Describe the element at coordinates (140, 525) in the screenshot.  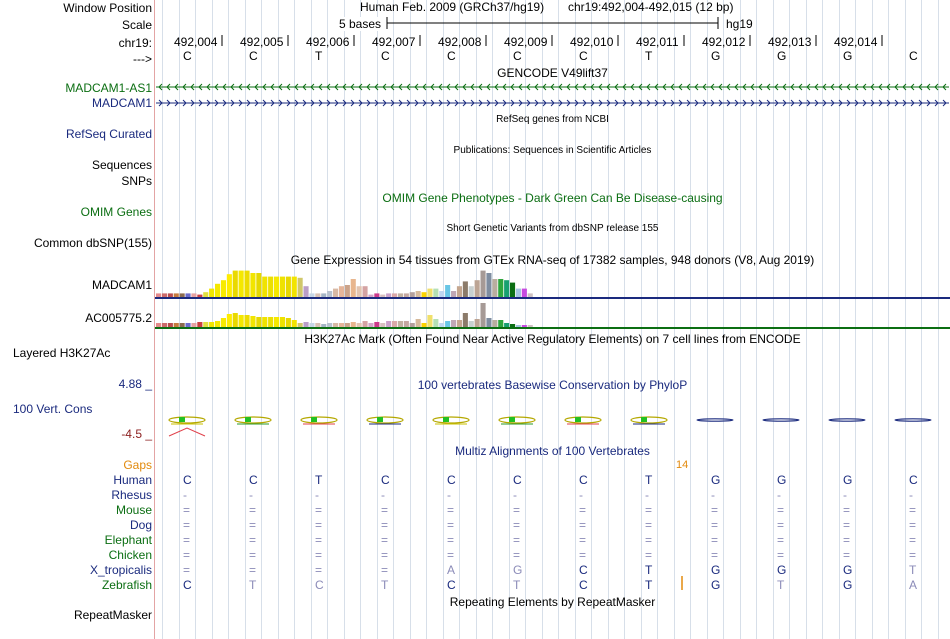
I see `species-label: Dog` at that location.